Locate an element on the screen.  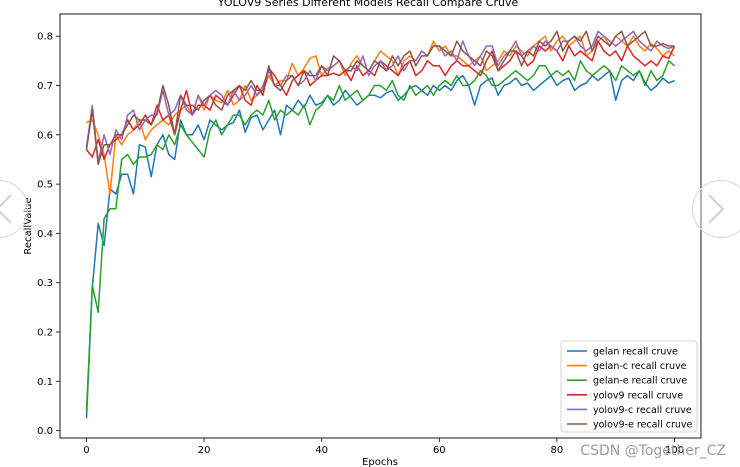
legend-box is located at coordinates (629, 386).